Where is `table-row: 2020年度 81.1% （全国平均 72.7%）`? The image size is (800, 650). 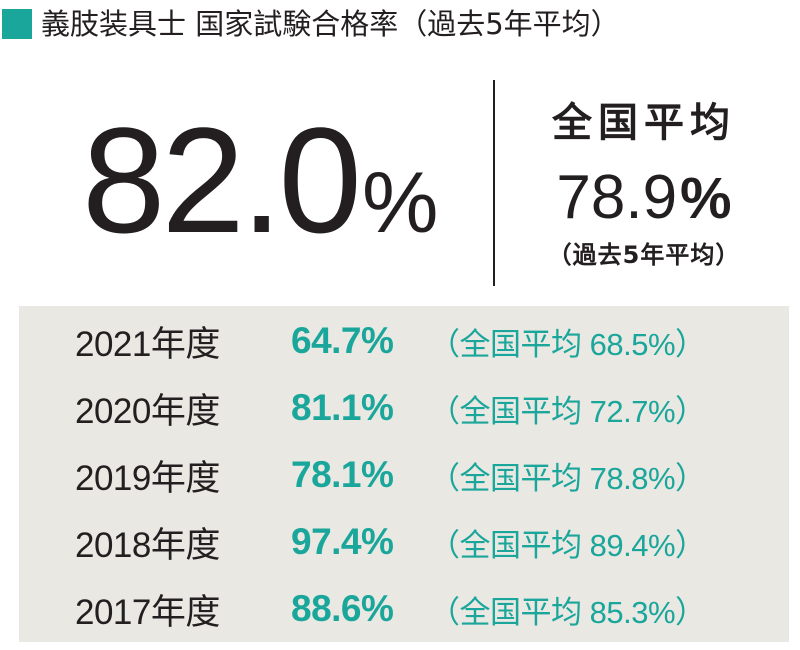
table-row: 2020年度 81.1% （全国平均 72.7%） is located at coordinates (390, 408).